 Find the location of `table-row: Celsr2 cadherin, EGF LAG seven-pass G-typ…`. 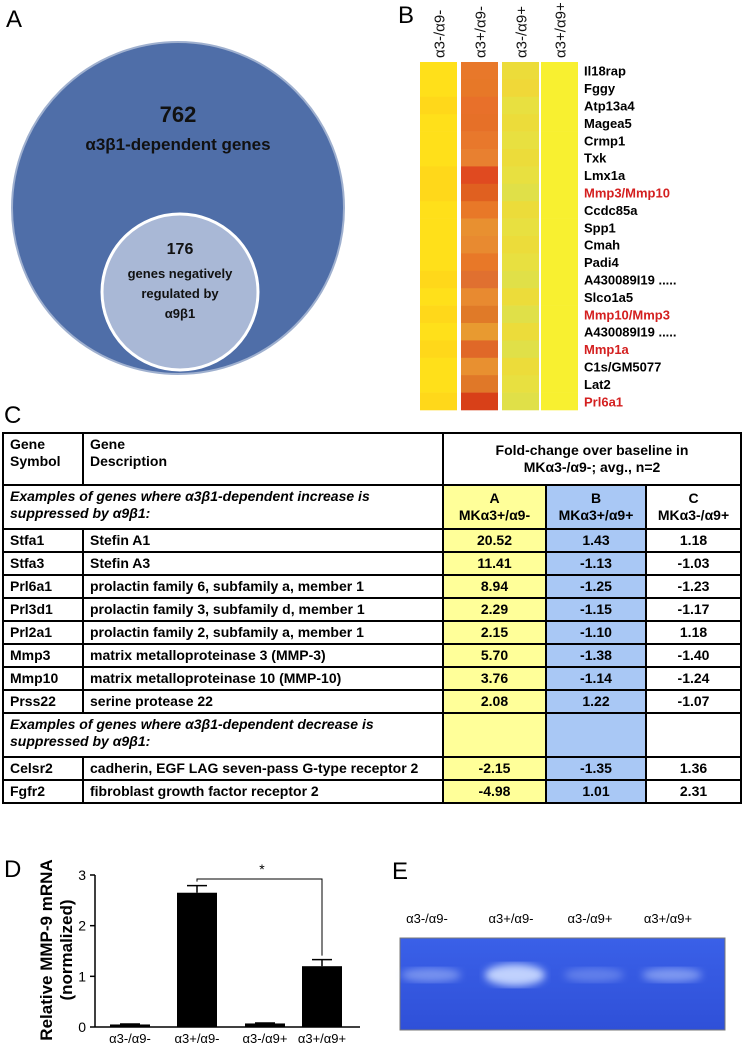

table-row: Celsr2 cadherin, EGF LAG seven-pass G-typ… is located at coordinates (372, 768).